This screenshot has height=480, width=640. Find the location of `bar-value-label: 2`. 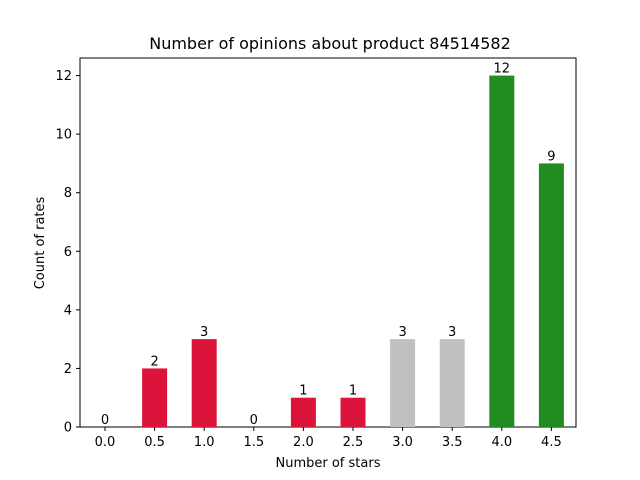

bar-value-label: 2 is located at coordinates (154, 361).